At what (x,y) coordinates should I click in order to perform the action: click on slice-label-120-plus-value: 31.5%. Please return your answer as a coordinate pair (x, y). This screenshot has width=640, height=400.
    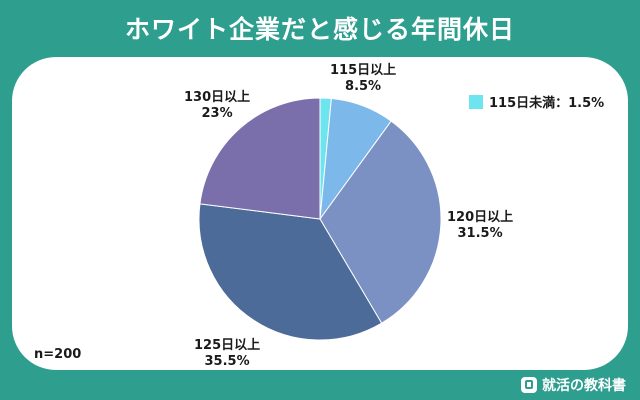
    Looking at the image, I should click on (480, 233).